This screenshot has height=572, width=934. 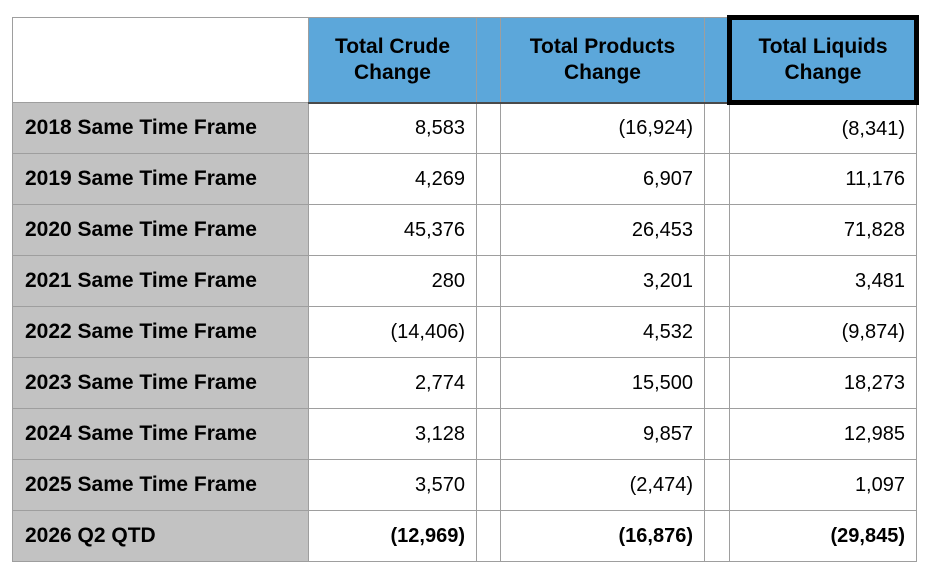 I want to click on row-label: 2021 Same Time Frame, so click(x=160, y=281).